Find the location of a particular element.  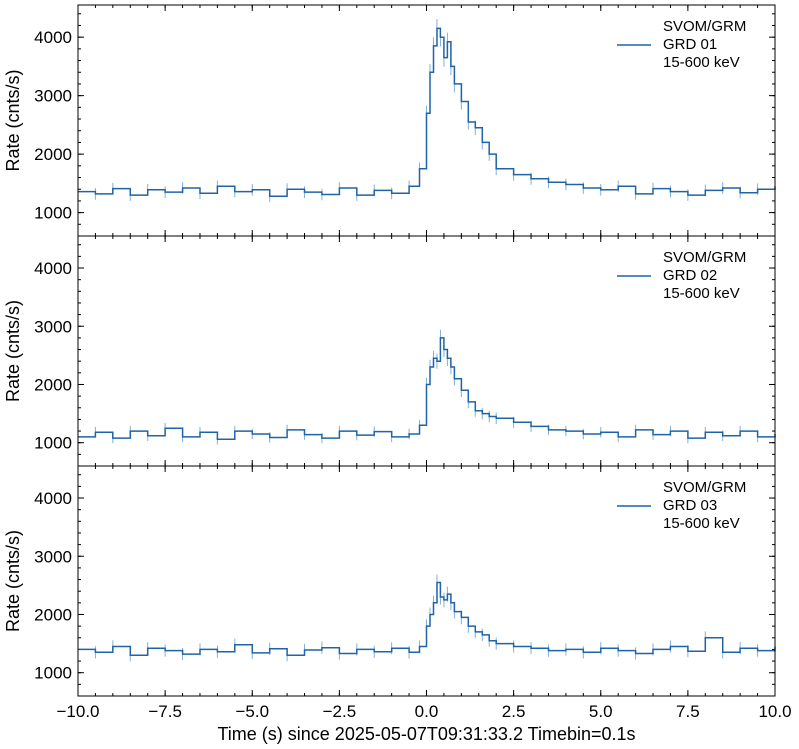

x-tick-label: −2.5 is located at coordinates (340, 711).